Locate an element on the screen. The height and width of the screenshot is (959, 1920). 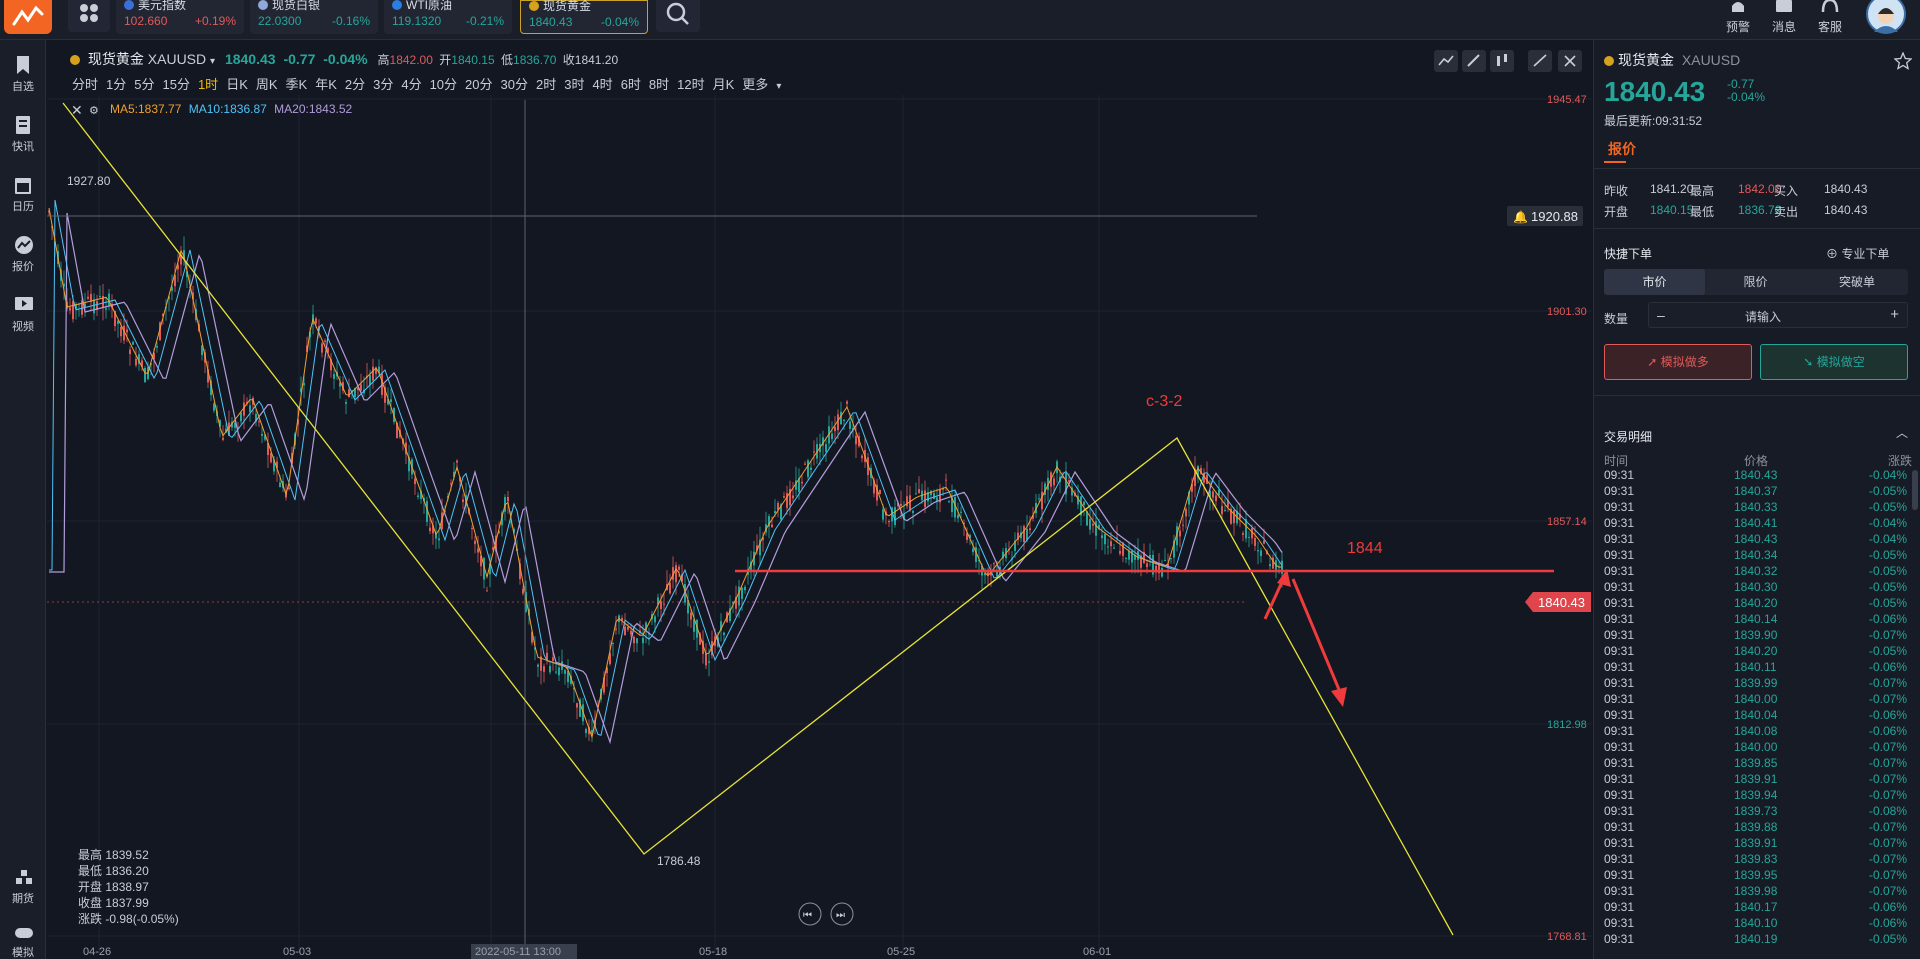
period-tab: 5分 is located at coordinates (144, 84).